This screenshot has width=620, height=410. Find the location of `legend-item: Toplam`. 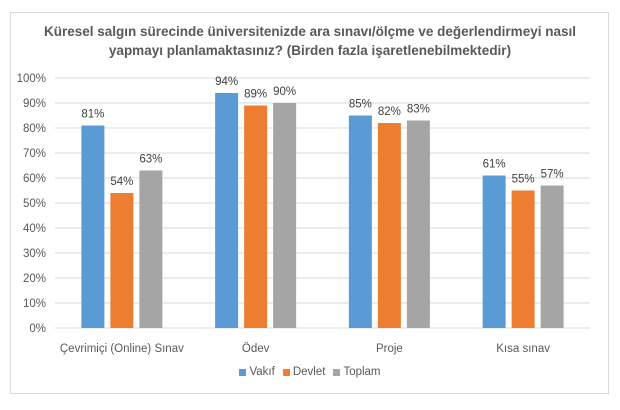

legend-item: Toplam is located at coordinates (357, 372).